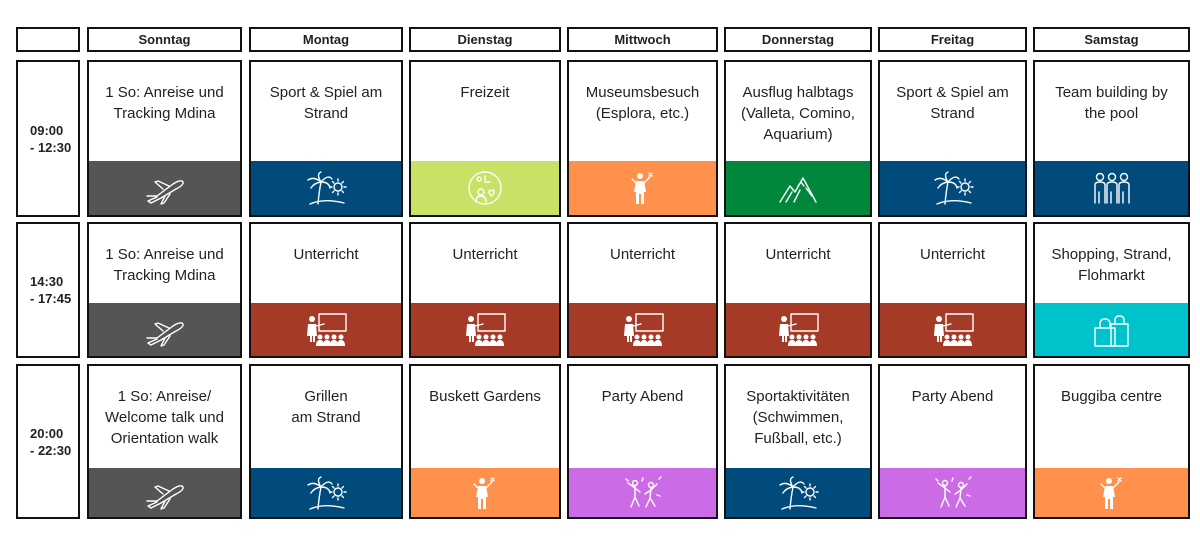 This screenshot has height=550, width=1200. I want to click on day-header: Montag, so click(326, 39).